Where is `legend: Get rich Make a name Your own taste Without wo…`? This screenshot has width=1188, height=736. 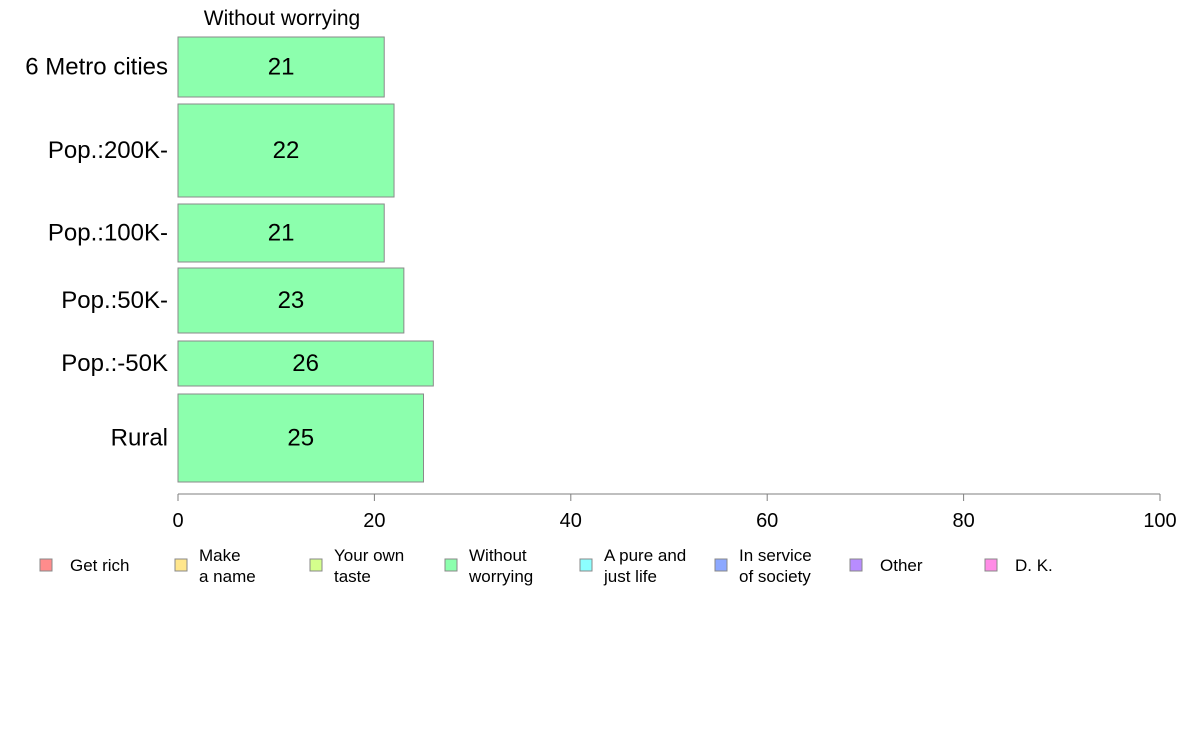 legend: Get rich Make a name Your own taste Without wo… is located at coordinates (546, 566).